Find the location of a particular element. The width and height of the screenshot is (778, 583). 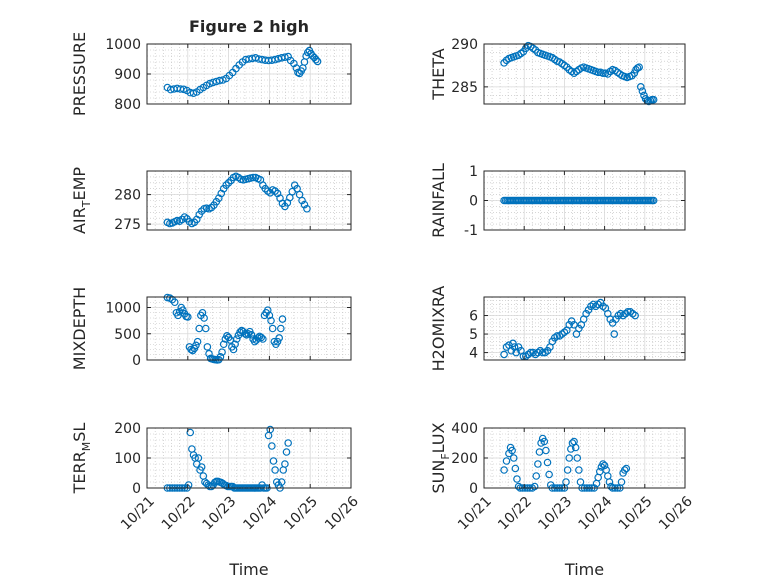

y-tick-label: 200 is located at coordinates (127, 429).